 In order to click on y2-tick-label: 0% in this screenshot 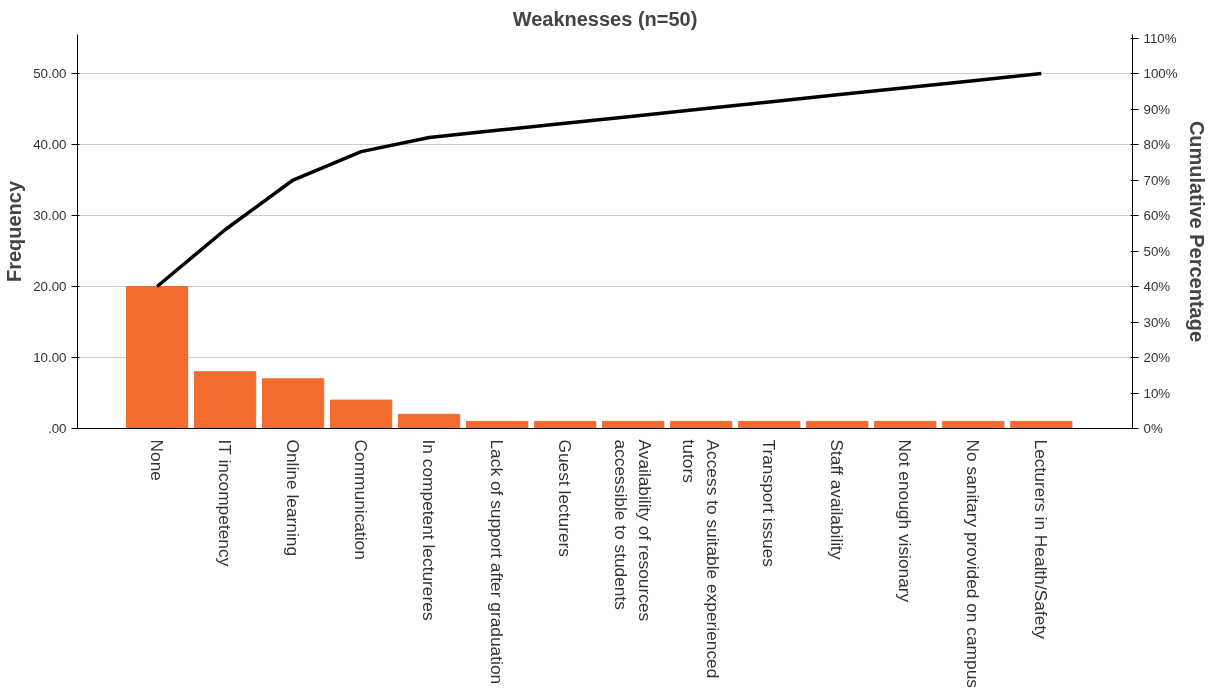, I will do `click(1153, 428)`.